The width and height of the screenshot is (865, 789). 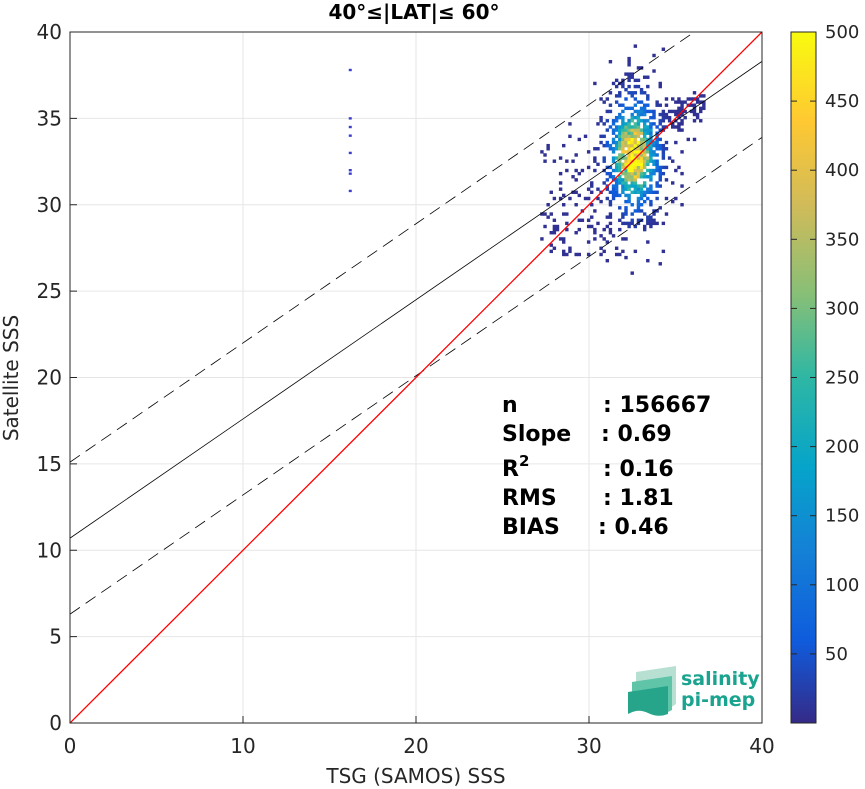 I want to click on y-tick-label-0: 0, so click(x=55, y=723).